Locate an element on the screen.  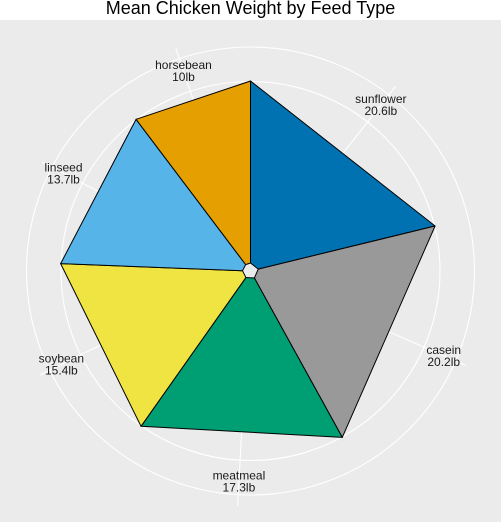
slice-value-casein: 20.2lb is located at coordinates (443, 362).